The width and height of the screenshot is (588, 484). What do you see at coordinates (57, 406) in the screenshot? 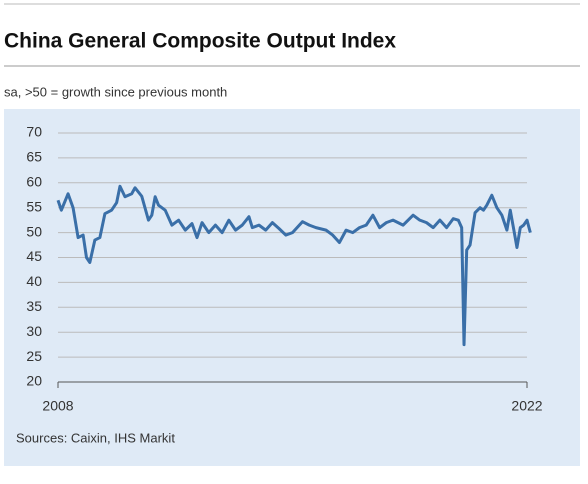
I see `x-tick-label: 2008` at bounding box center [57, 406].